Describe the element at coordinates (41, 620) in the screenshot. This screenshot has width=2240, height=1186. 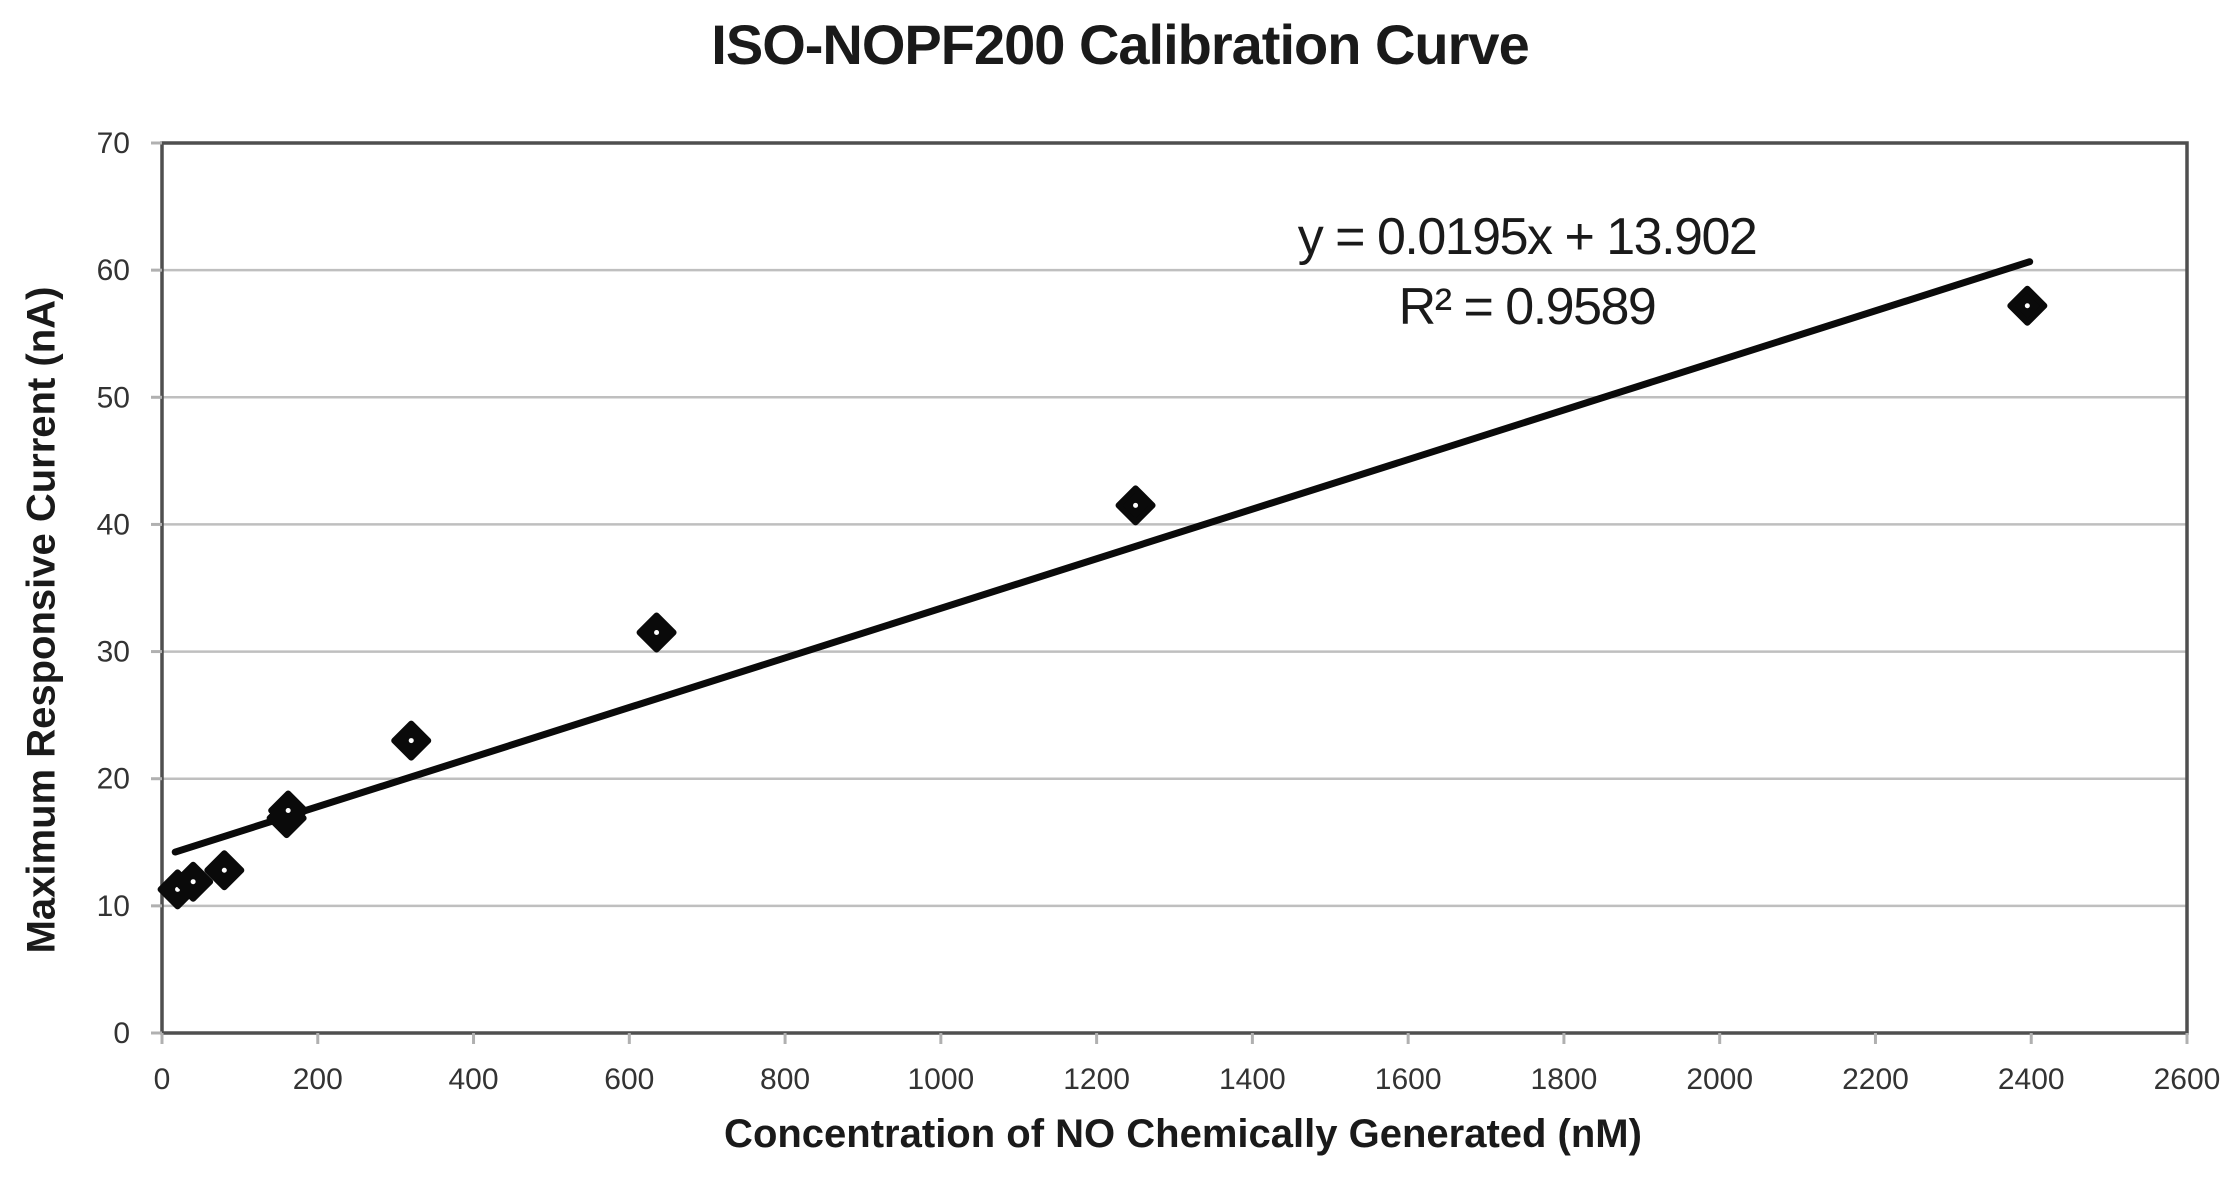
I see `y-axis-label: Maximum Responsive Current (nA)` at that location.